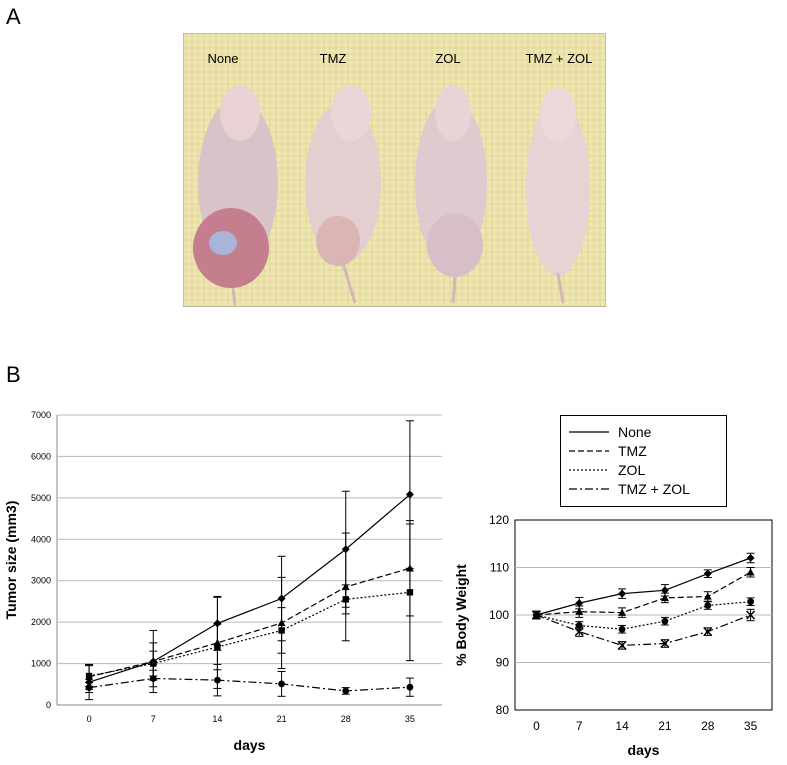 Image resolution: width=787 pixels, height=765 pixels. I want to click on y-tick-label: 2000, so click(41, 622).